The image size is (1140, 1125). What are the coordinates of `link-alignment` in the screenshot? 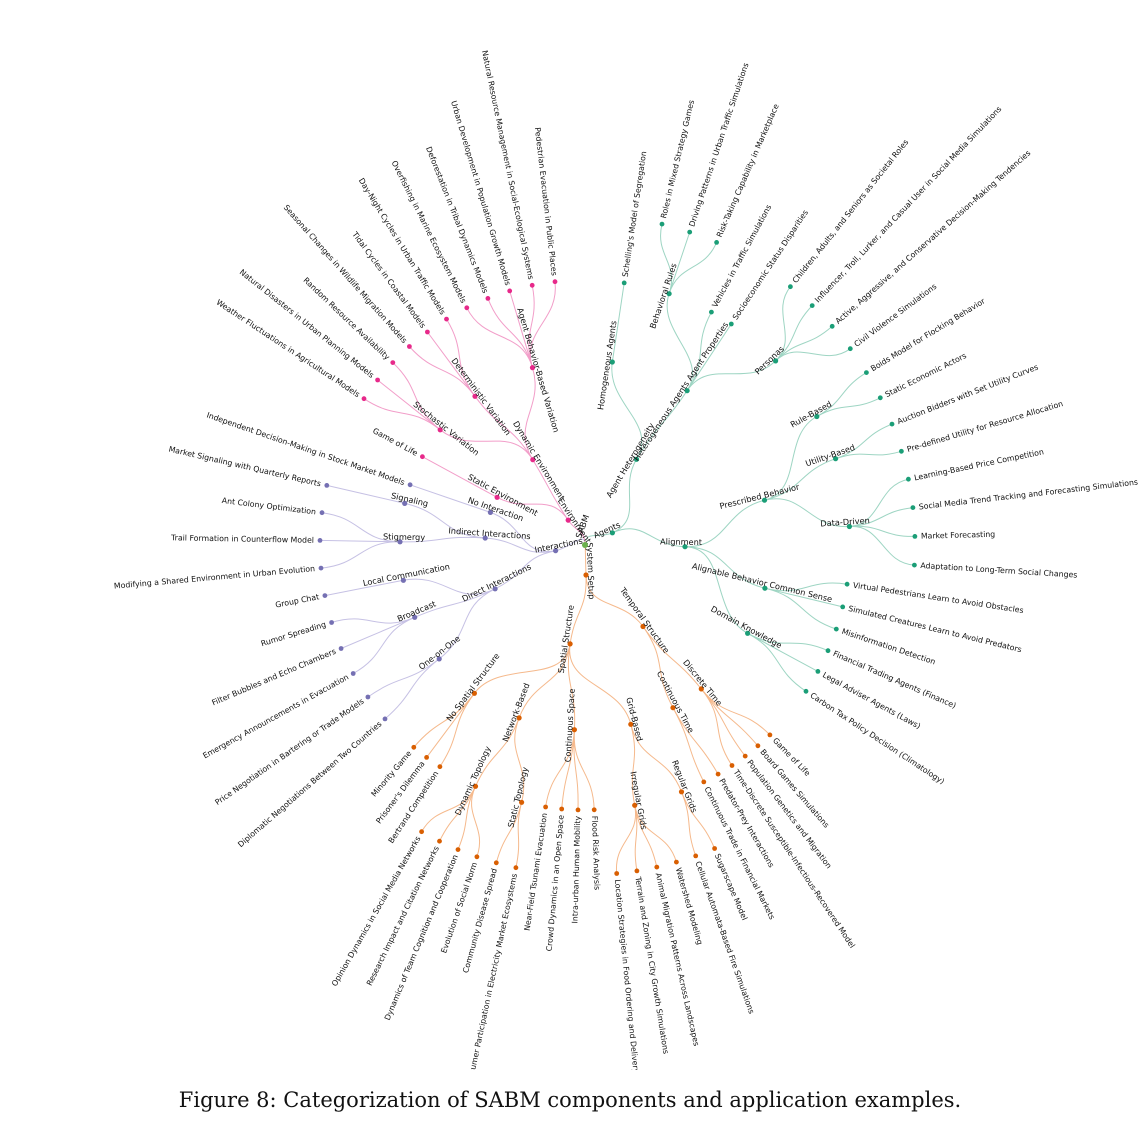 It's located at (649, 538).